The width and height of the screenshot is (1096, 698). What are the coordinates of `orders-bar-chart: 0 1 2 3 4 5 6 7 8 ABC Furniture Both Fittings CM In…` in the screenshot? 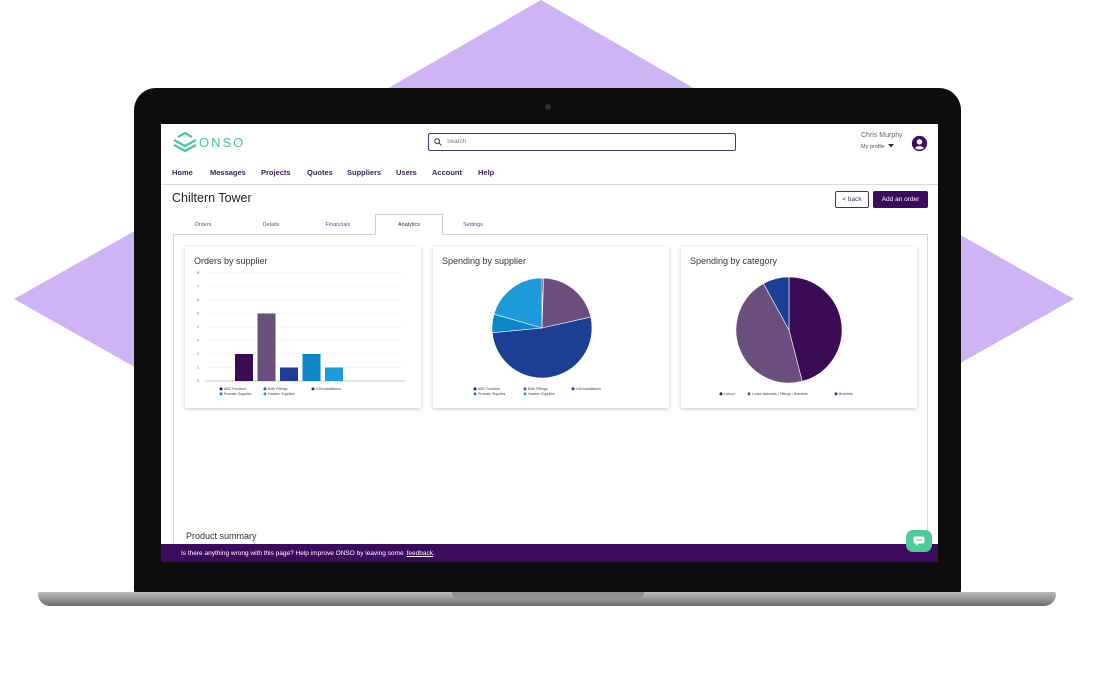 It's located at (301, 333).